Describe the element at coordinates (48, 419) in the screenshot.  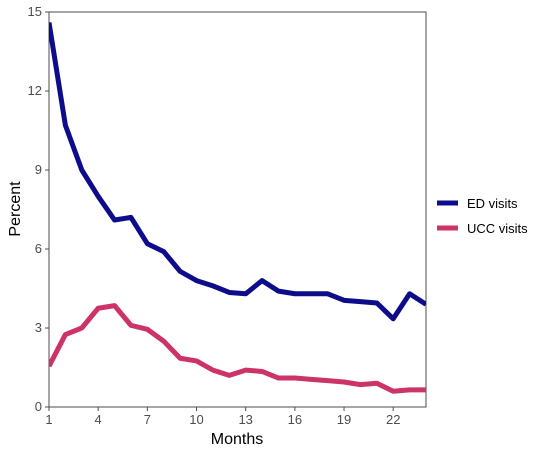
I see `x-tick-label: 1` at that location.